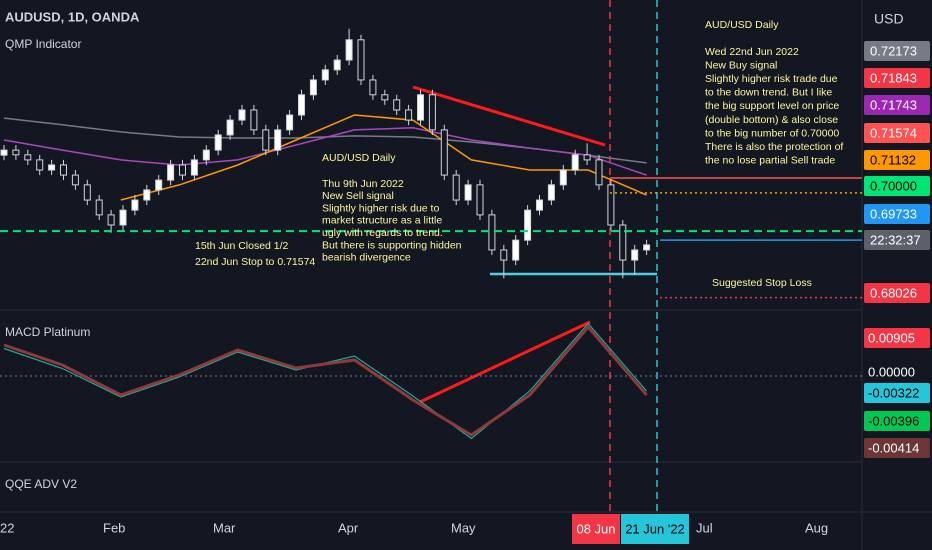 This screenshot has width=932, height=550. Describe the element at coordinates (893, 420) in the screenshot. I see `macd-badge-label: -0.00396` at that location.